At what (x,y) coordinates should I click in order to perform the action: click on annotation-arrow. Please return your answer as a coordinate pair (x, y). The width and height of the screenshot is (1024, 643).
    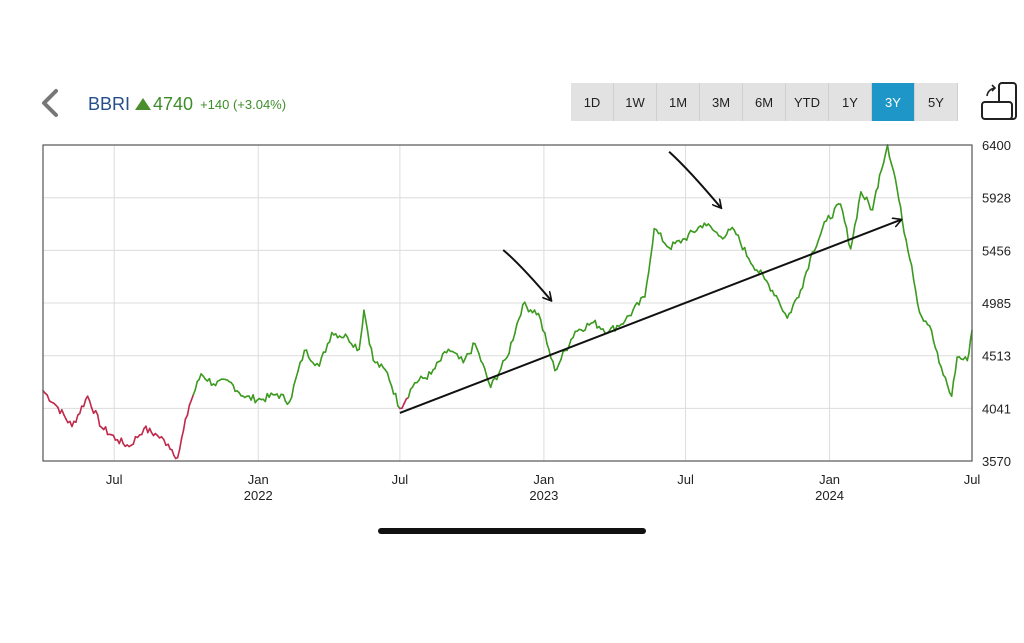
    Looking at the image, I should click on (694, 179).